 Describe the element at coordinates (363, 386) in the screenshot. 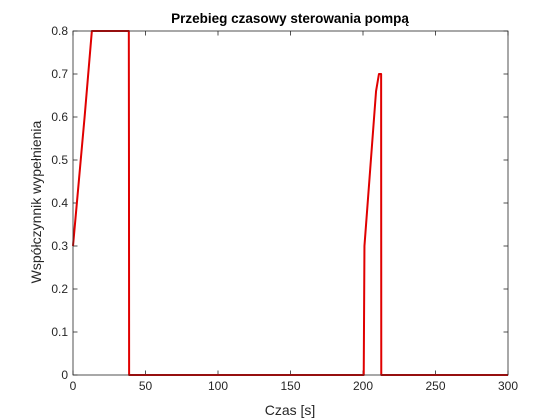

I see `x-tick-label: 200` at that location.